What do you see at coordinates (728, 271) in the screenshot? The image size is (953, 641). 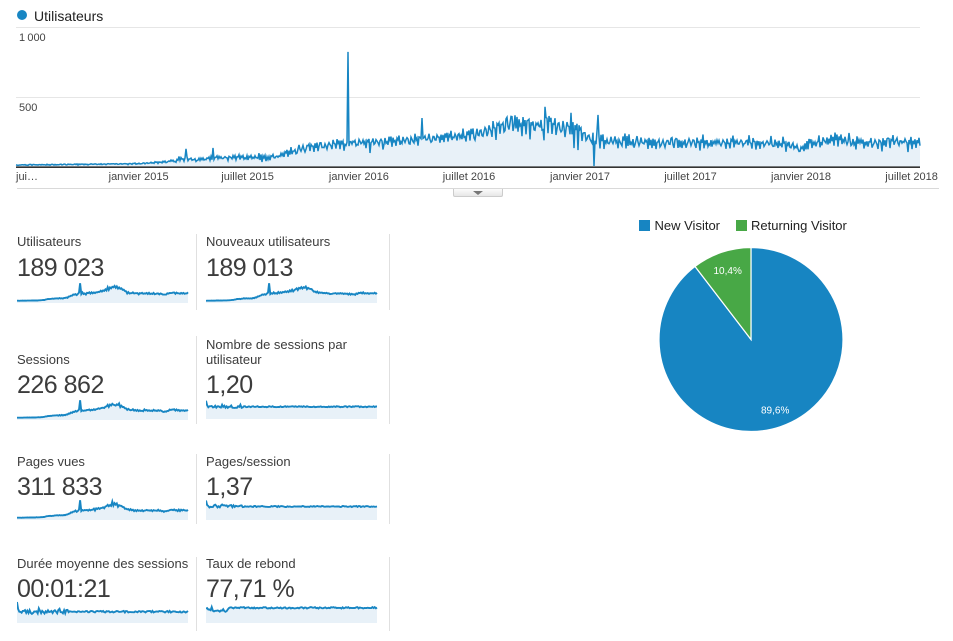 I see `svg-text: 10,4%` at bounding box center [728, 271].